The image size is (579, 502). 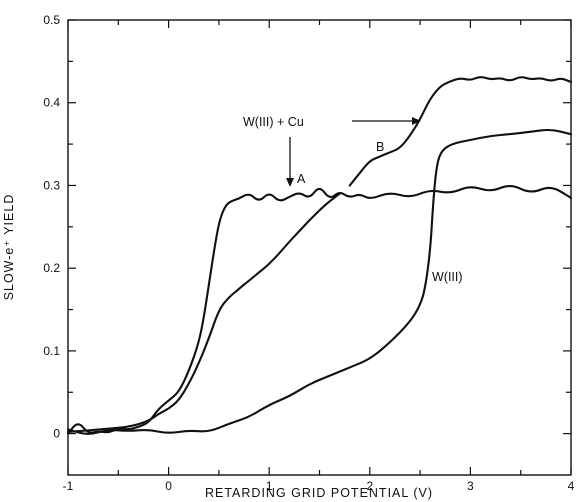 What do you see at coordinates (380, 147) in the screenshot?
I see `annotation-b: B` at bounding box center [380, 147].